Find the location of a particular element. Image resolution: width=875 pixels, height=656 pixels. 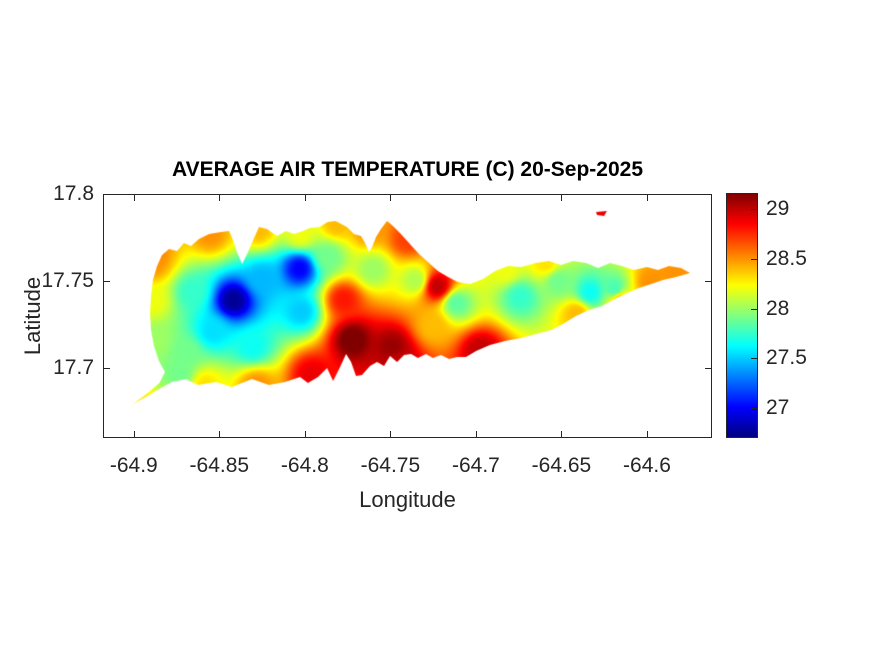

colorbar-tick-label: 28.5 is located at coordinates (786, 258).